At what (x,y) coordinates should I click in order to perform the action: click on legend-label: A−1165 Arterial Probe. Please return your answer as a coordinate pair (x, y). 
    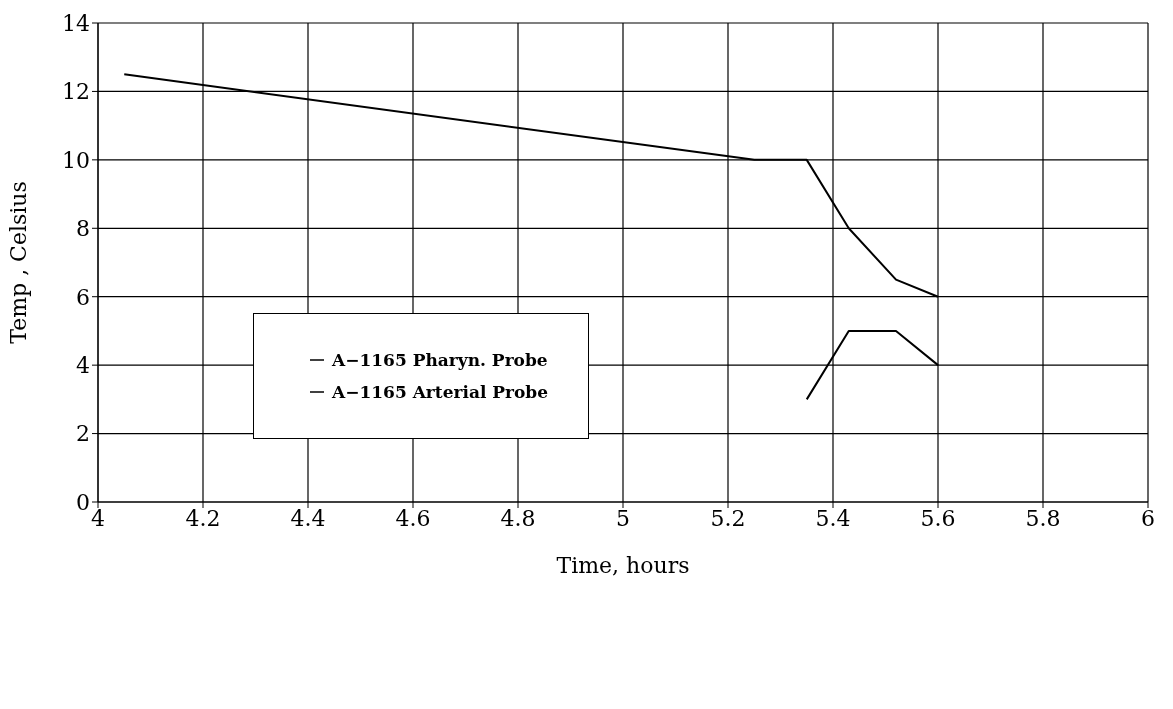
    Looking at the image, I should click on (440, 392).